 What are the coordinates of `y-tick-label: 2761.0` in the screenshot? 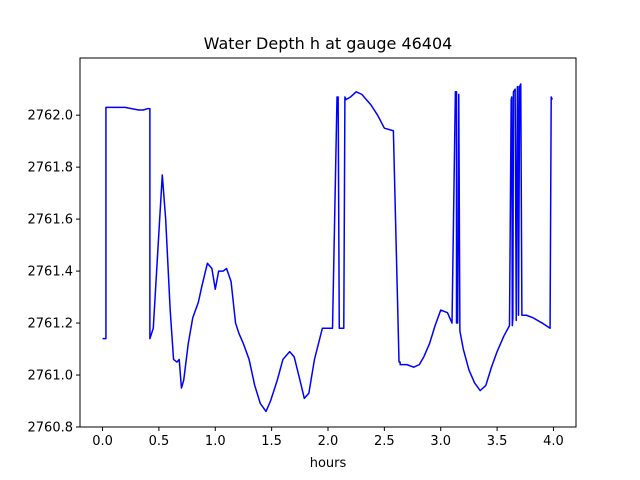 It's located at (51, 376).